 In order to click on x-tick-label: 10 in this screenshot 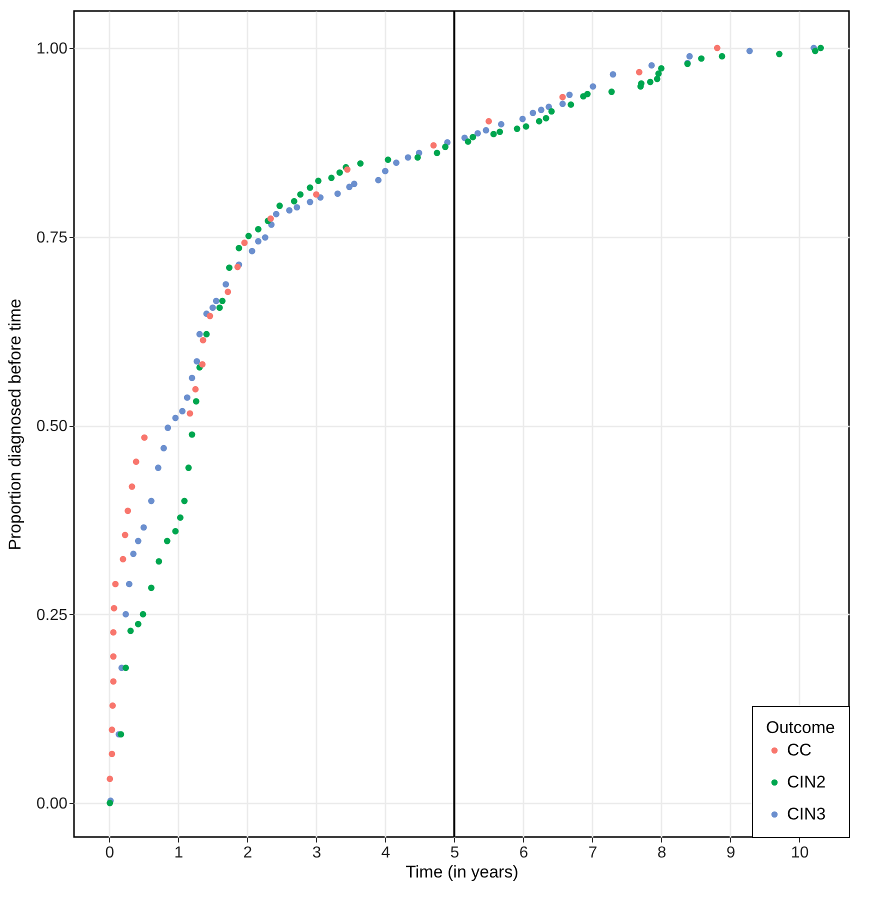, I will do `click(799, 853)`.